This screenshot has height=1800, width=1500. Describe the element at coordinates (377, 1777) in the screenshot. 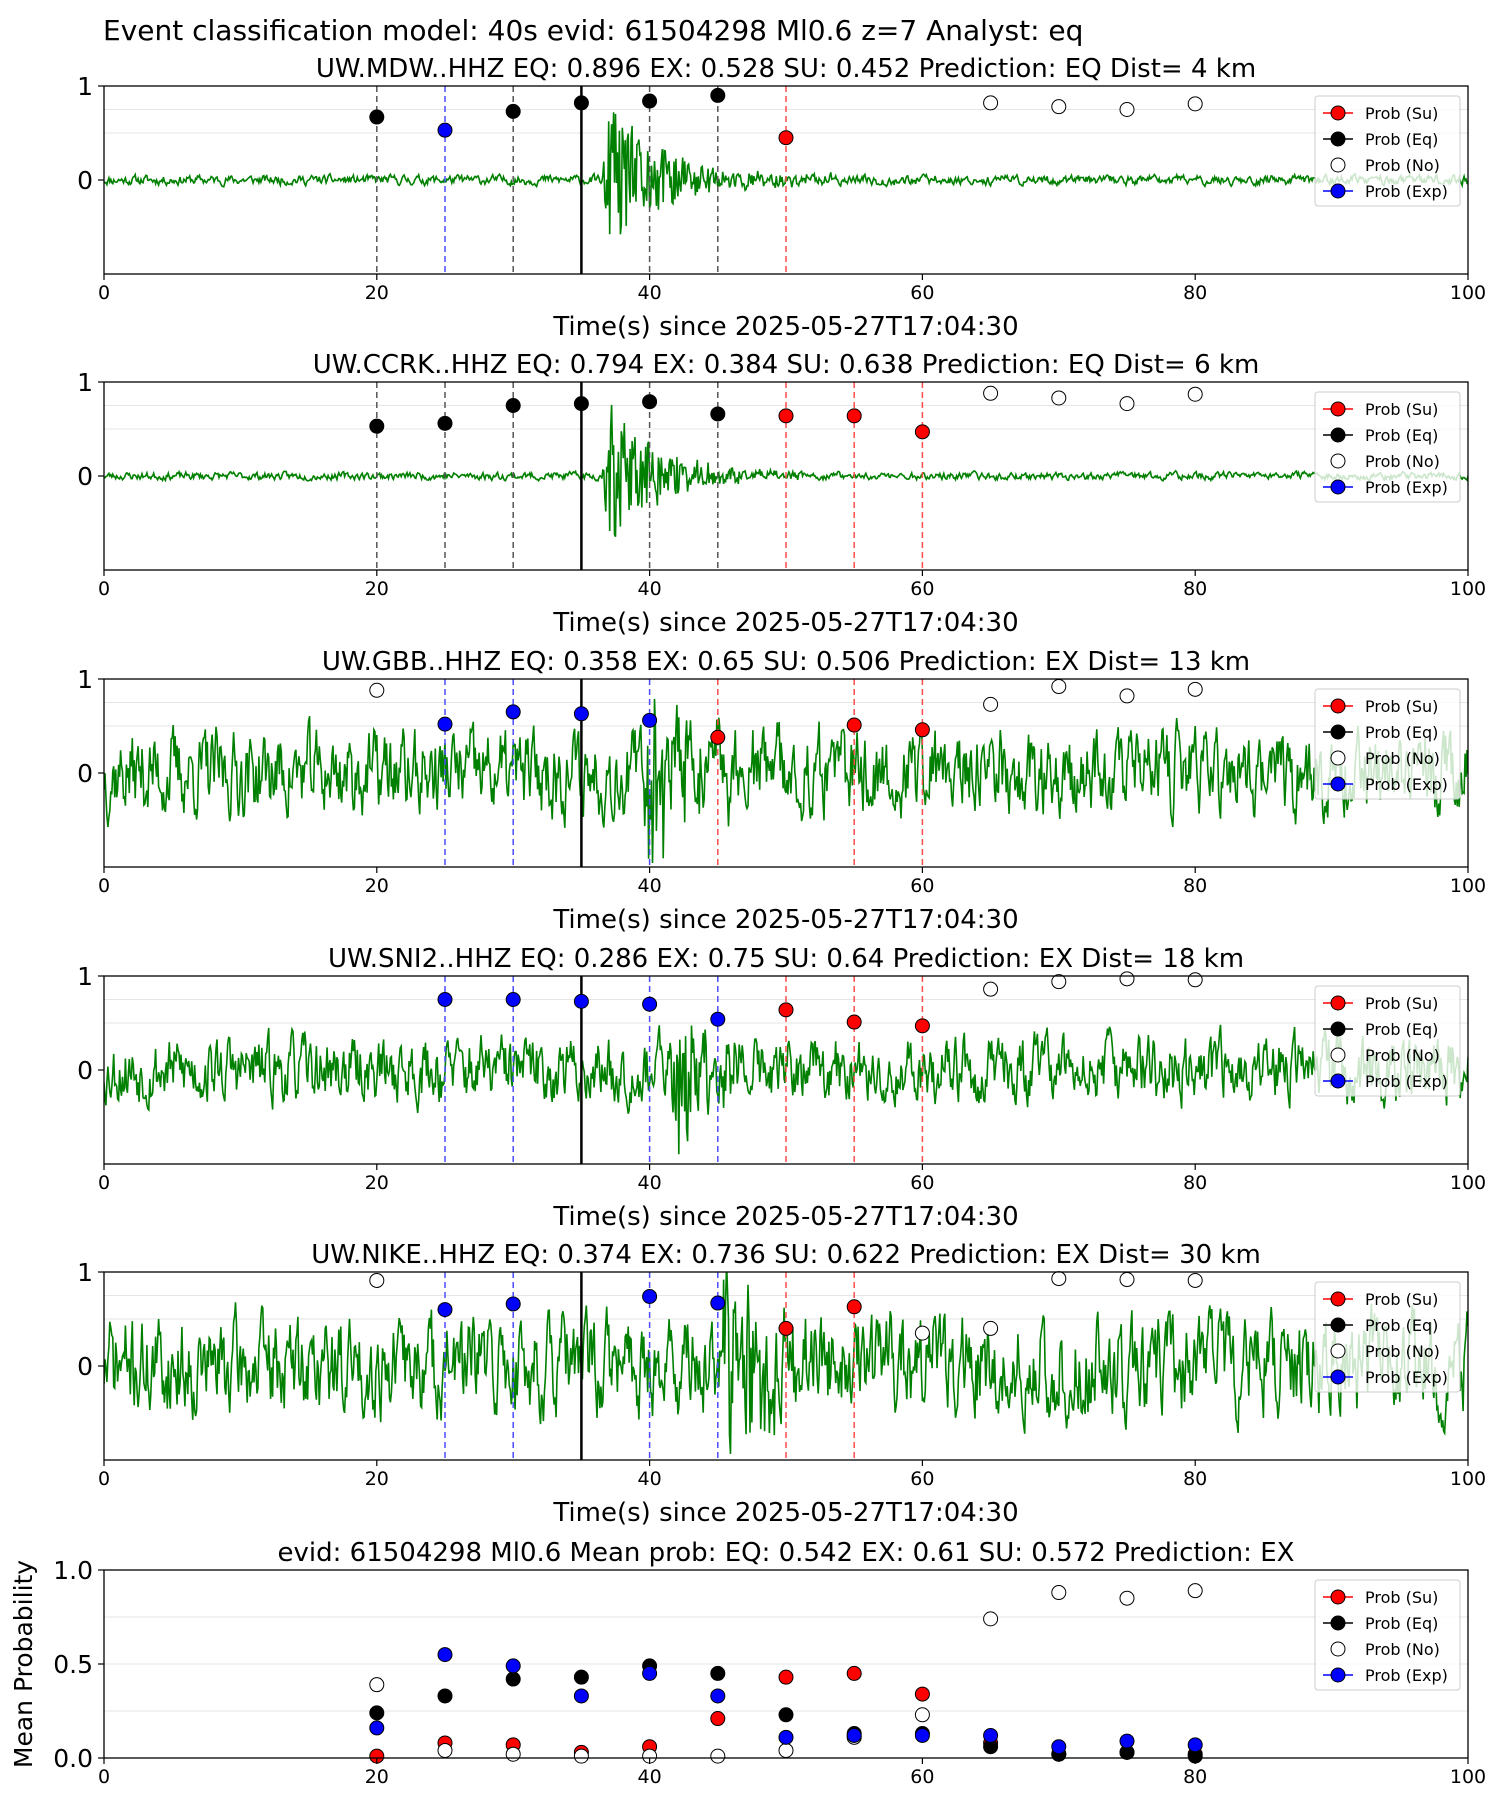

I see `x-tick-label: 20` at that location.